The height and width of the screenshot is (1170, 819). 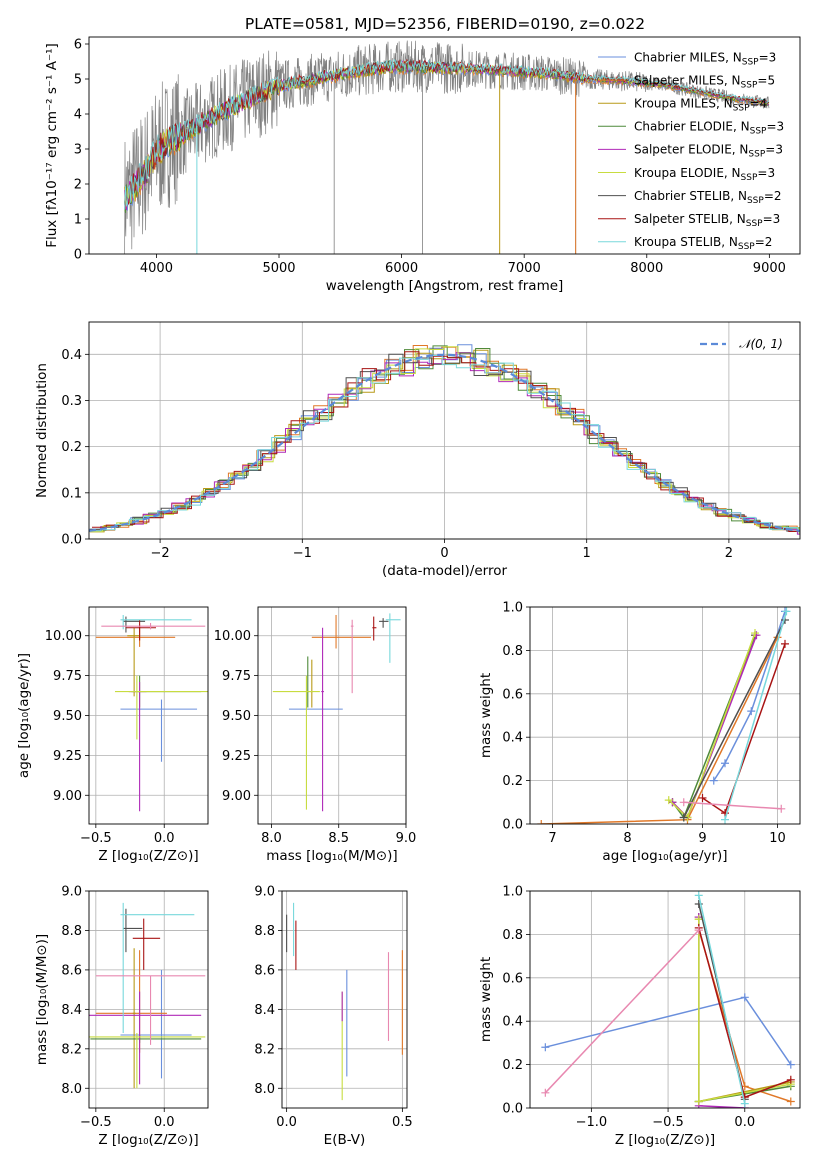 I want to click on x-axis-label: wavelength [Angstrom, rest frame], so click(x=445, y=286).